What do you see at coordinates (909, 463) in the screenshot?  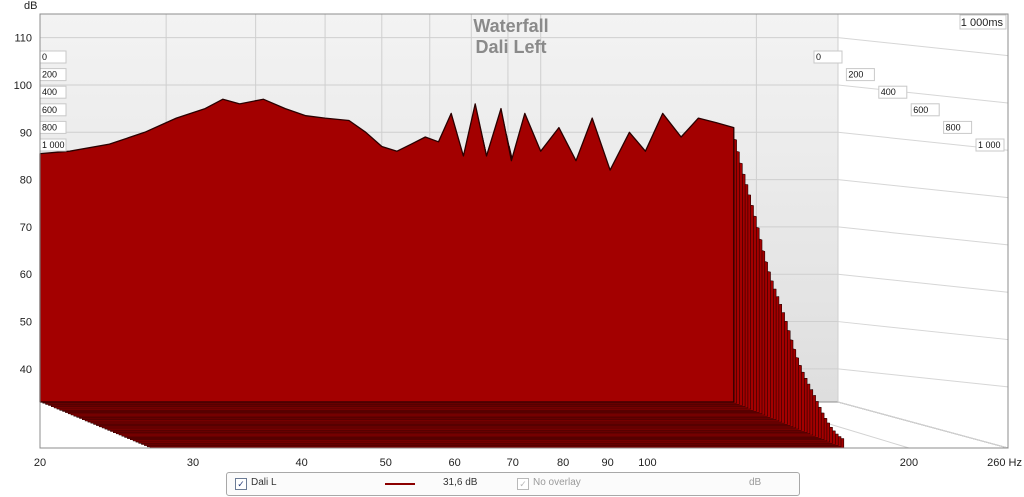 I see `x-tick-label: 200` at bounding box center [909, 463].